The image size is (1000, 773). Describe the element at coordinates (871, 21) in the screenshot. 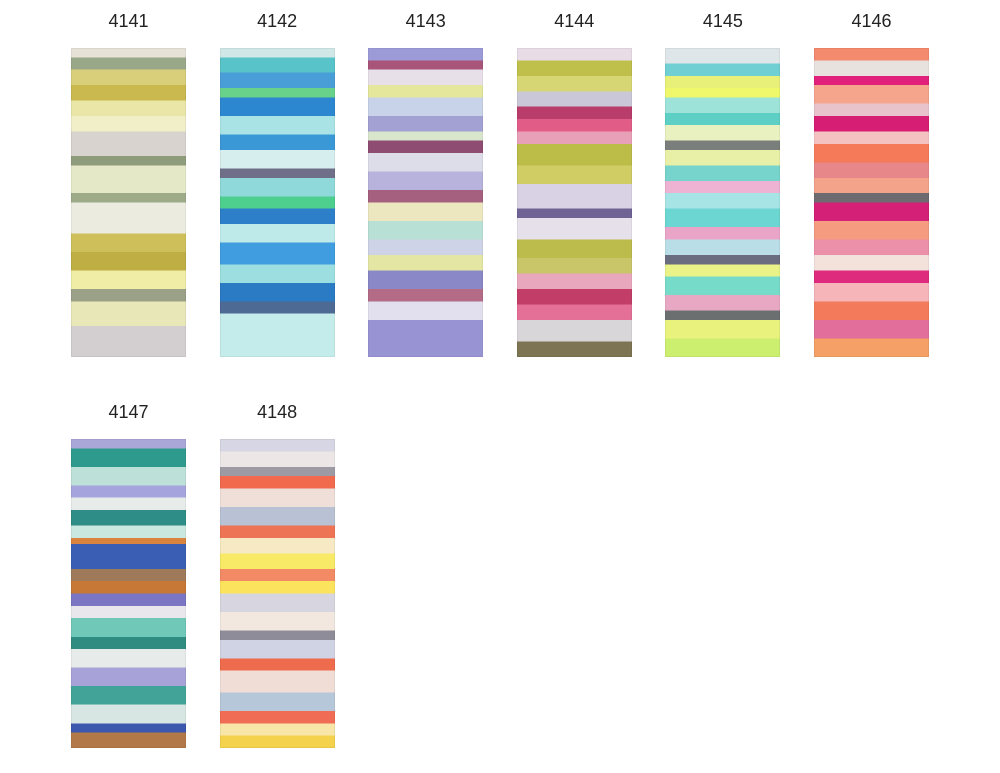

I see `swatch-label: 4146` at that location.